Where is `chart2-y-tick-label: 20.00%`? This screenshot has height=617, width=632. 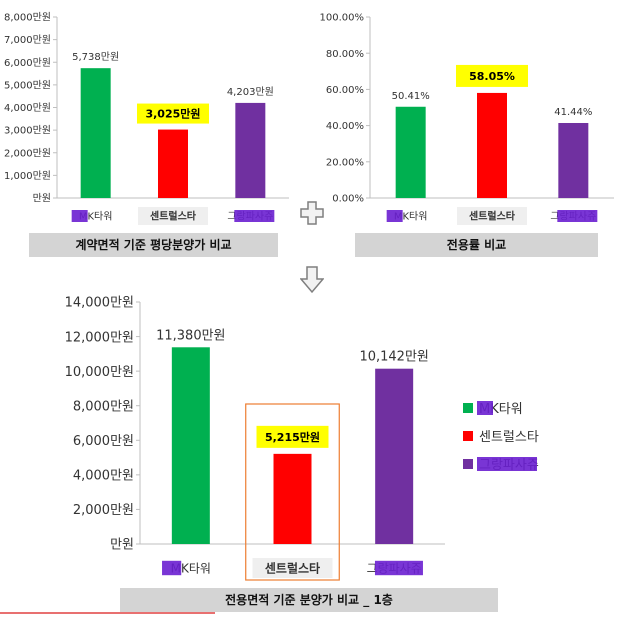 chart2-y-tick-label: 20.00% is located at coordinates (345, 162).